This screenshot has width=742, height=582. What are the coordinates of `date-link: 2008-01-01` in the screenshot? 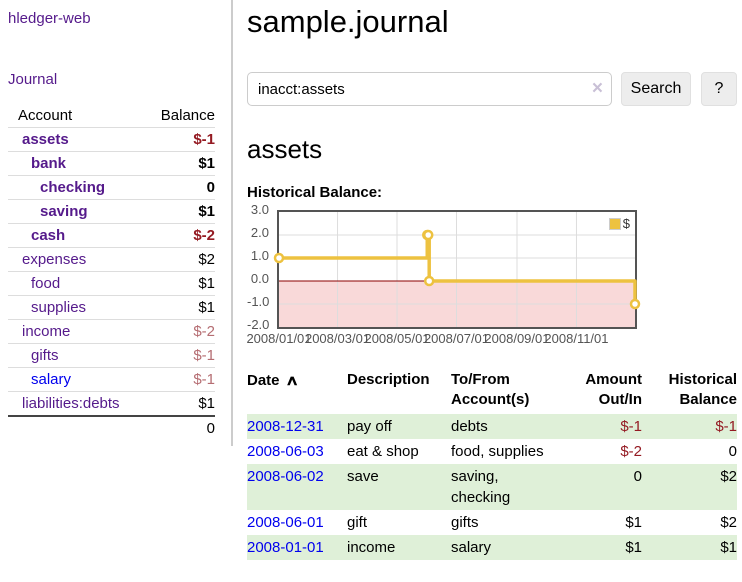 It's located at (285, 547).